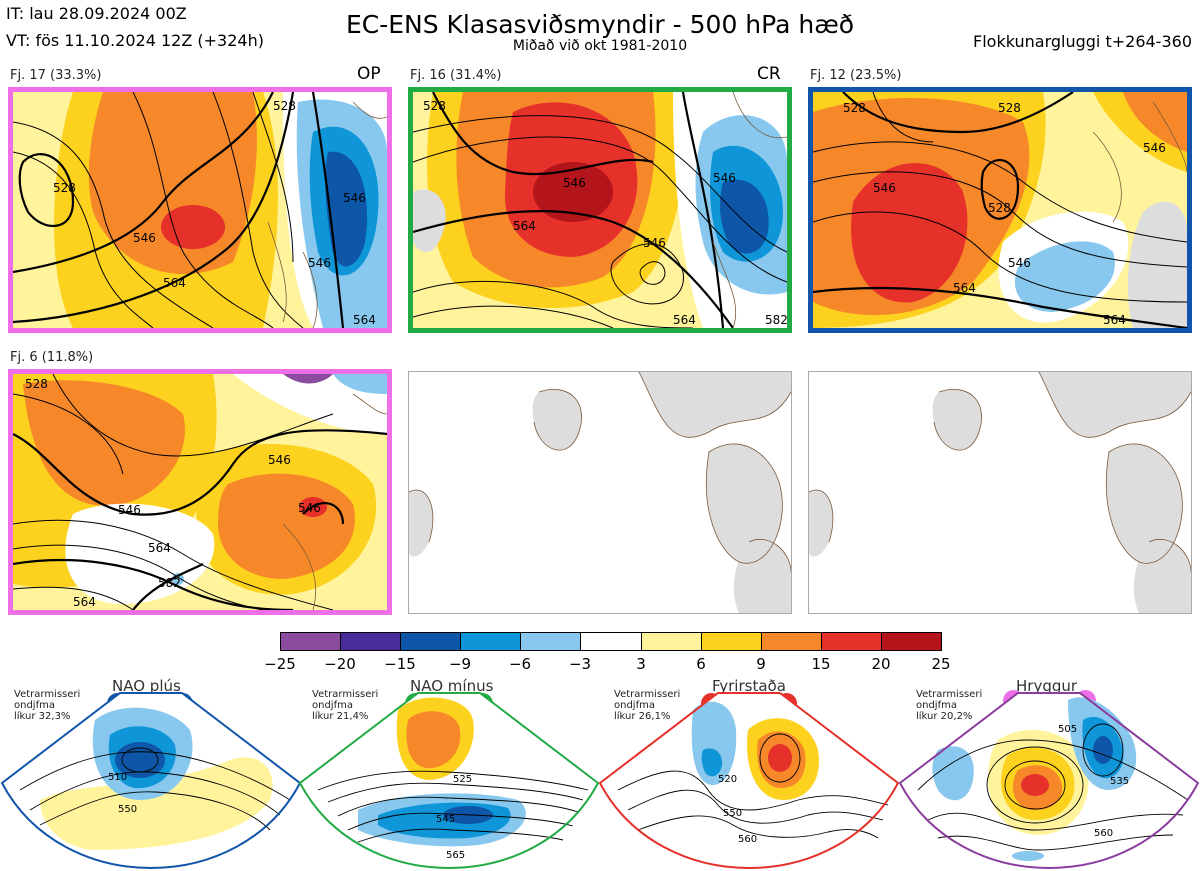 Image resolution: width=1200 pixels, height=871 pixels. Describe the element at coordinates (340, 716) in the screenshot. I see `regime-note-line: líkur 21,4%` at that location.